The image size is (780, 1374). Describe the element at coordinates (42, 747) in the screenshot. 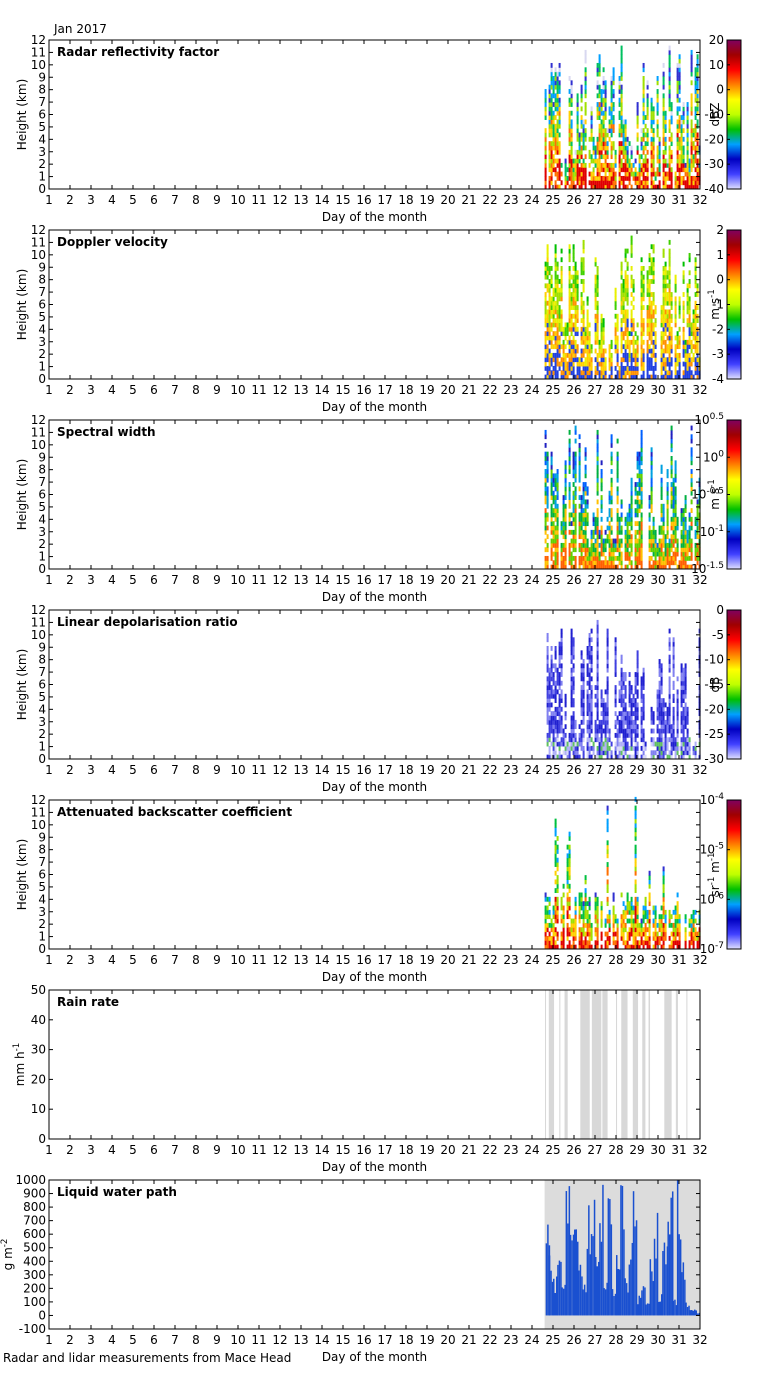

I see `y-tick-label: 1` at that location.